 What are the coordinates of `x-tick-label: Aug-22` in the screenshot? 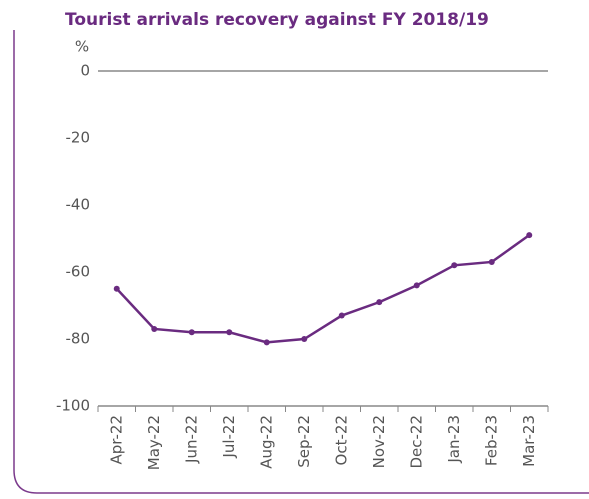 It's located at (266, 442).